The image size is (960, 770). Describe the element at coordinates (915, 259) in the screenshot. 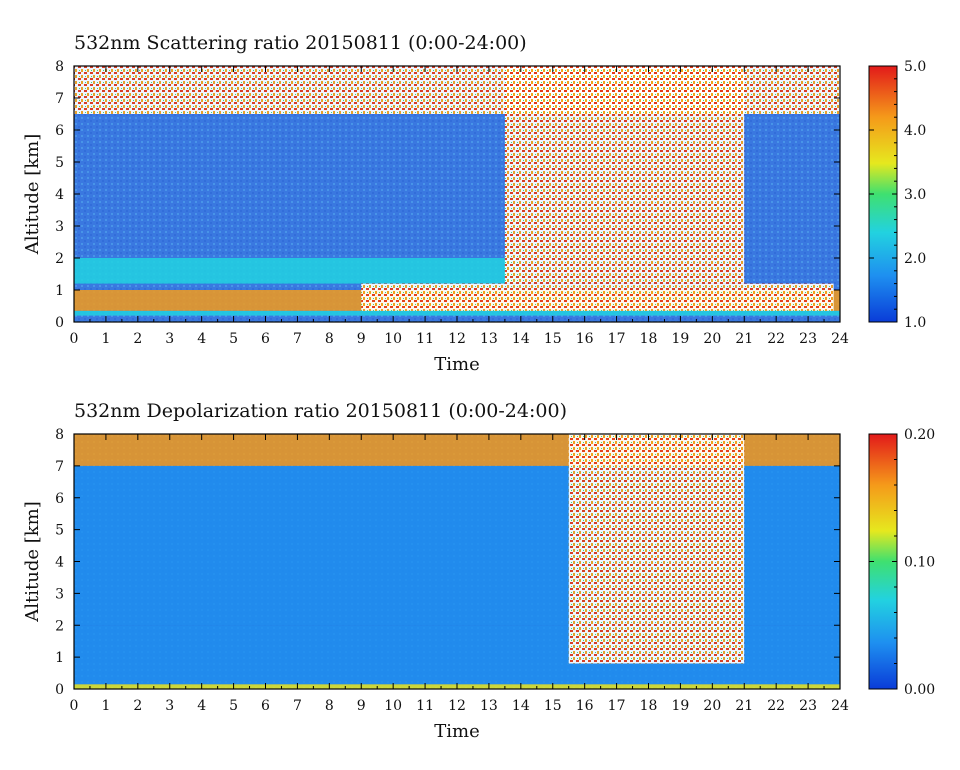

I see `colorbar-tick-label: 2.0` at that location.